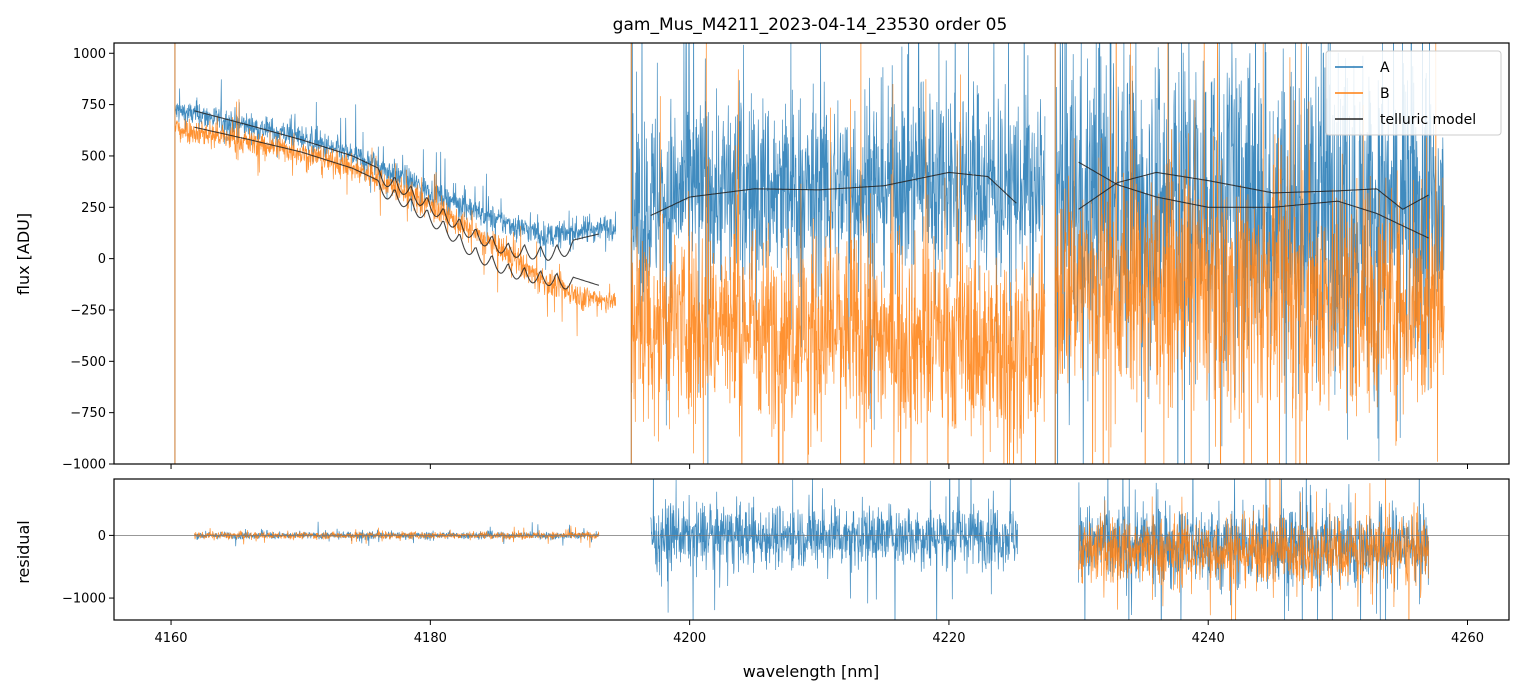  What do you see at coordinates (84, 465) in the screenshot?
I see `flux-y-tick-label-8: −1000` at bounding box center [84, 465].